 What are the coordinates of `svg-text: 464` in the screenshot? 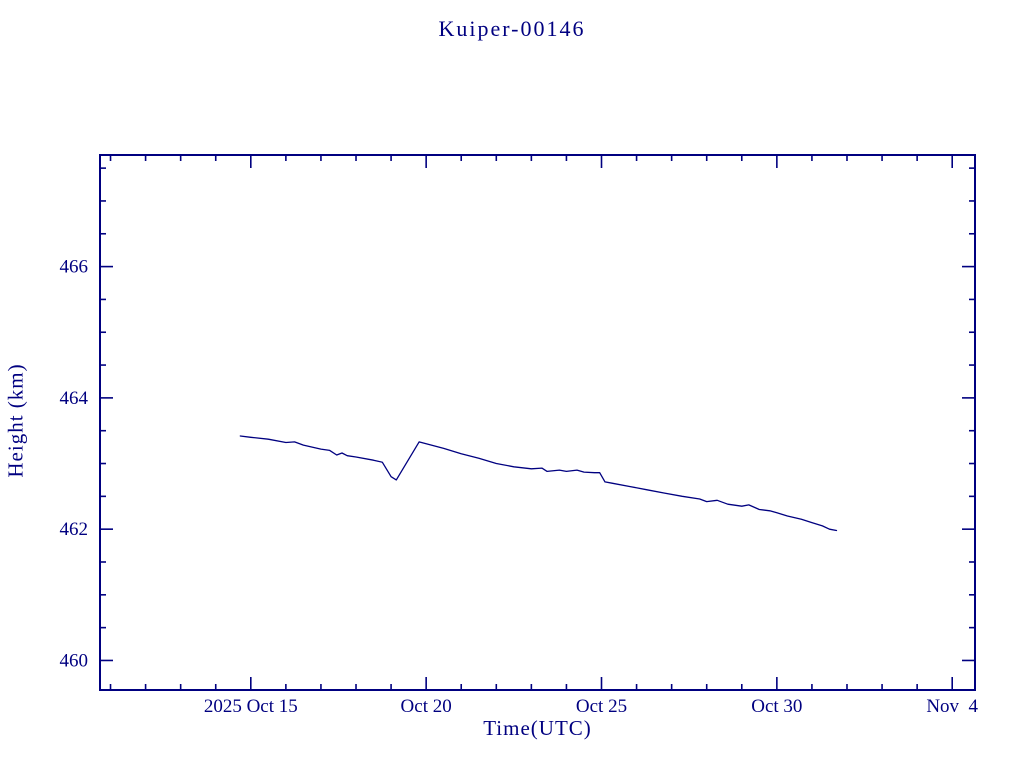 It's located at (74, 398).